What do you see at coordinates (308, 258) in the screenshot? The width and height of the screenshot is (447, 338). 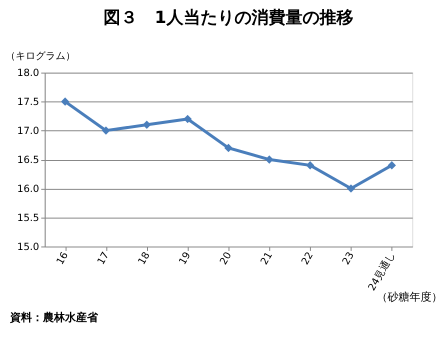 I see `x-tick-label: 22` at bounding box center [308, 258].